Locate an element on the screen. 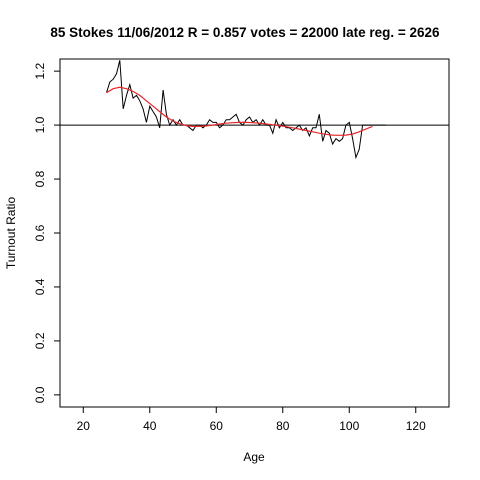 The image size is (480, 480). y-axis-label: Turnout Ratio is located at coordinates (11, 233).